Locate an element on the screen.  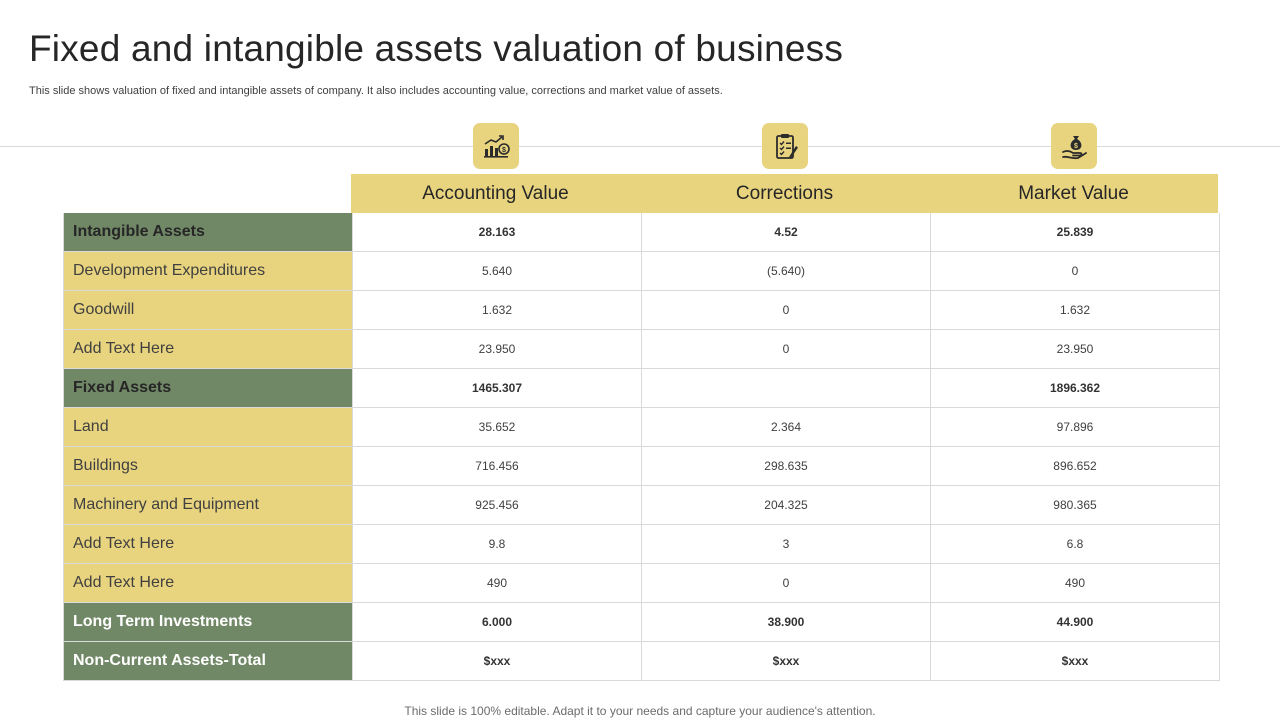
table-row: Add Text Here 490 0 490 is located at coordinates (641, 583).